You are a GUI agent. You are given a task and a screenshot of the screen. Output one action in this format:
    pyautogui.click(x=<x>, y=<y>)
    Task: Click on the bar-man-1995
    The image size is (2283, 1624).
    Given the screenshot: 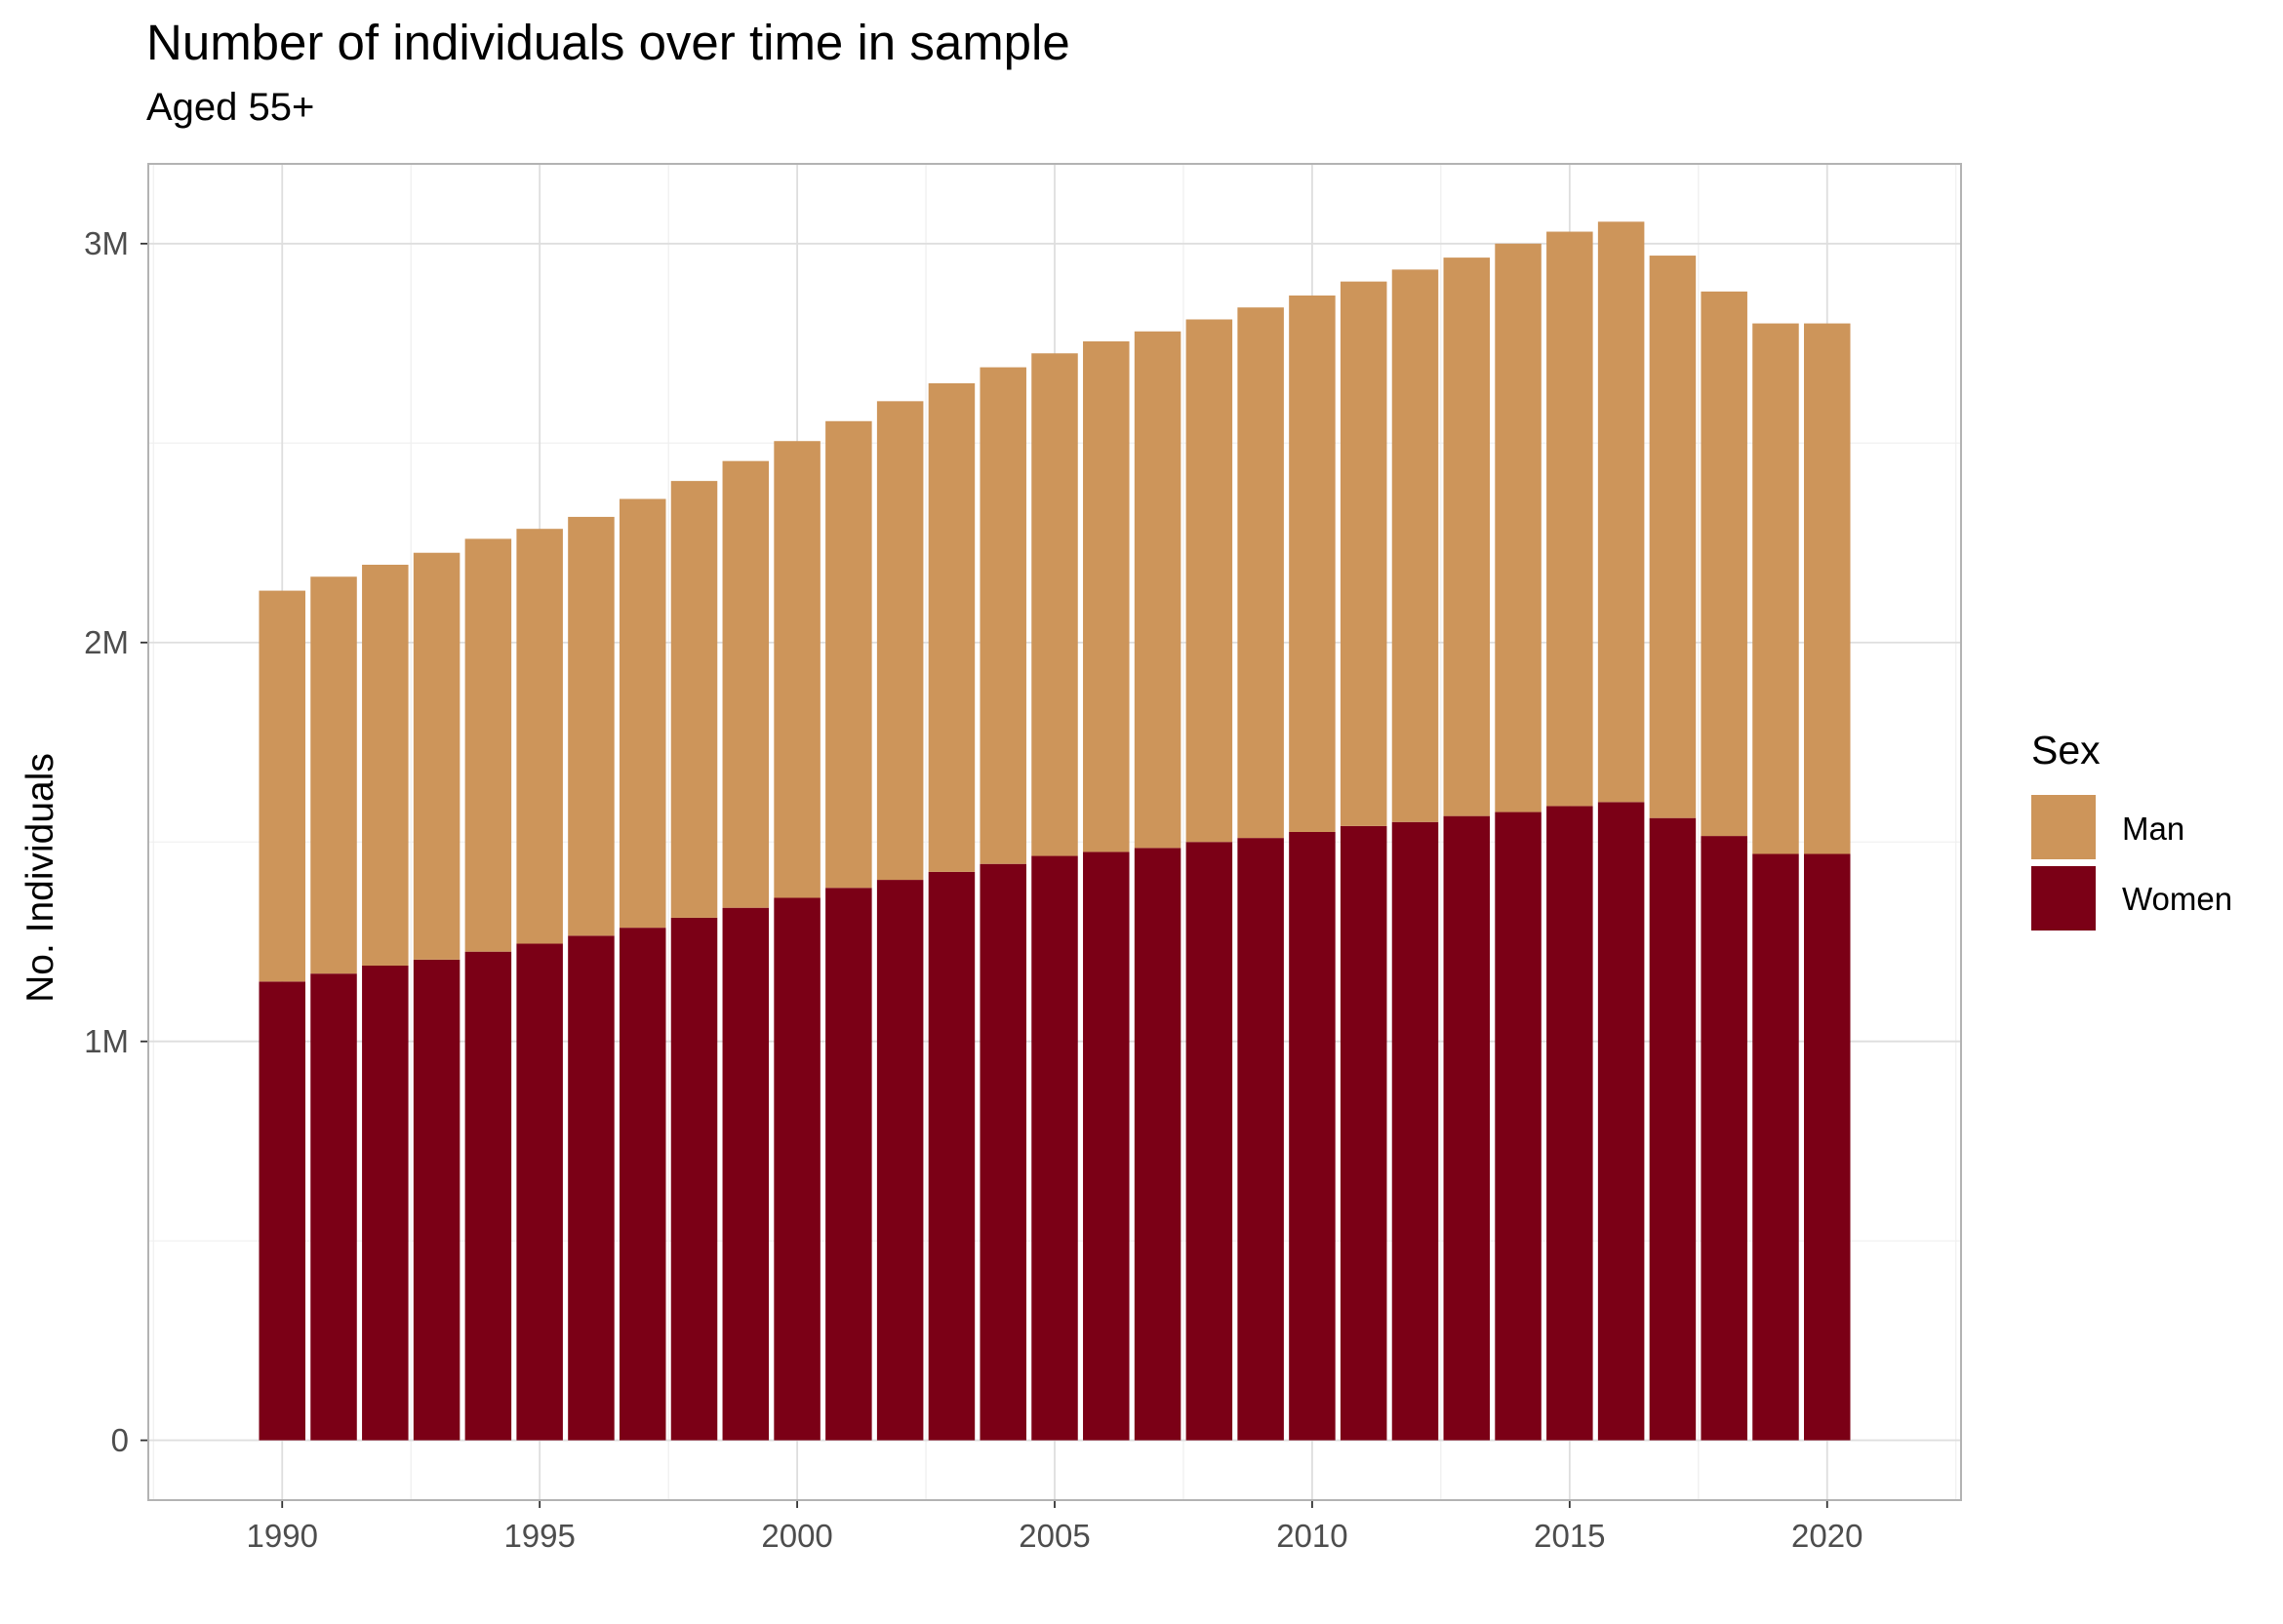 What is the action you would take?
    pyautogui.click(x=539, y=736)
    